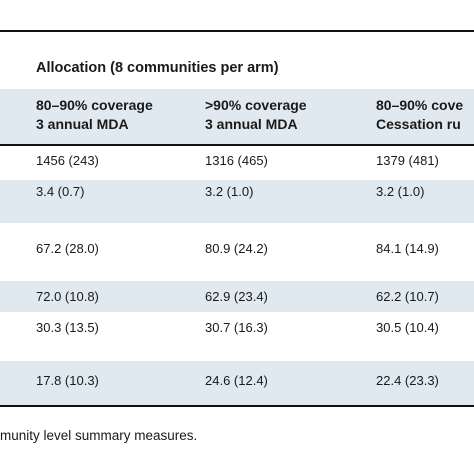 The width and height of the screenshot is (474, 474). What do you see at coordinates (419, 115) in the screenshot?
I see `column-header-3: 80–90% cove Cessation ru` at bounding box center [419, 115].